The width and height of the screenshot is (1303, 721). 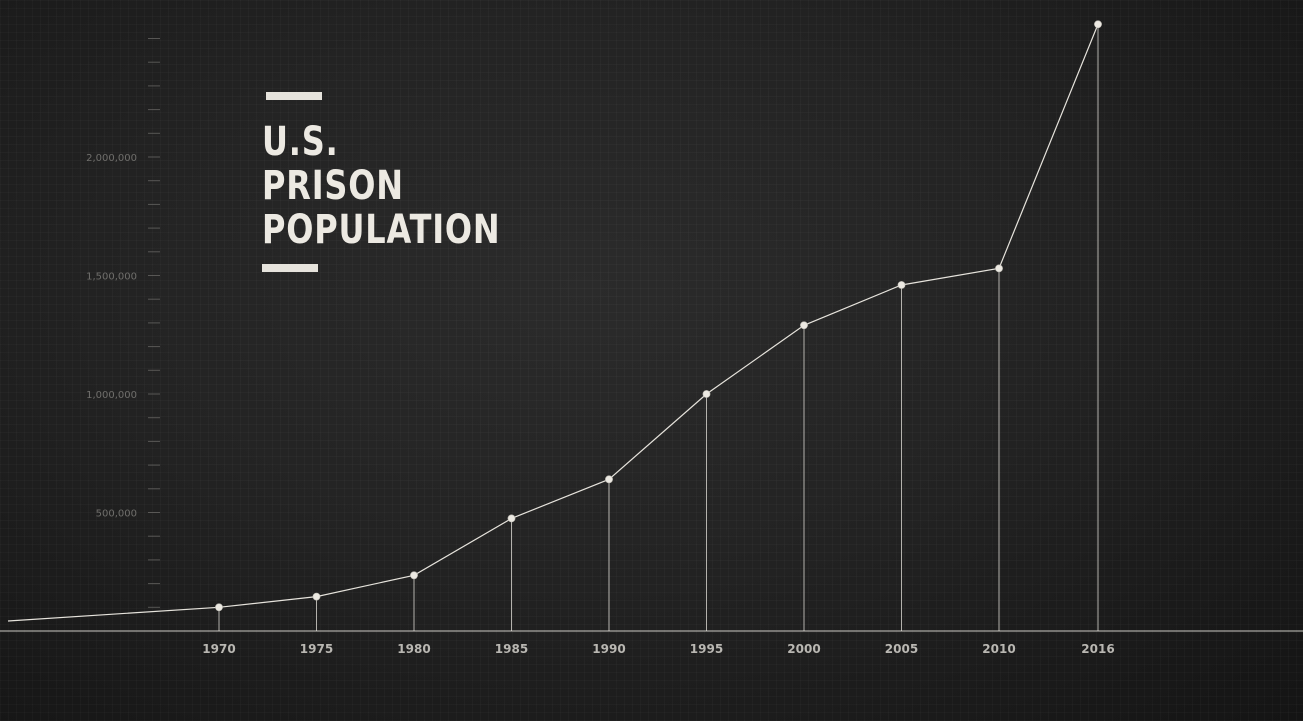 I want to click on title-line-2: PRISON, so click(x=333, y=186).